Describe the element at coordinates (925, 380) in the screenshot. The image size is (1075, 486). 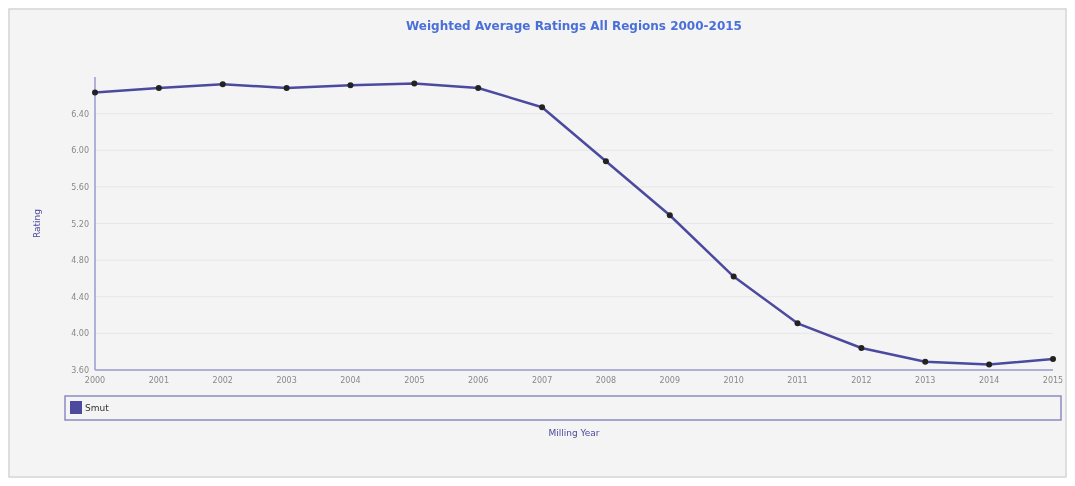
I see `x-tick-label: 2013` at that location.